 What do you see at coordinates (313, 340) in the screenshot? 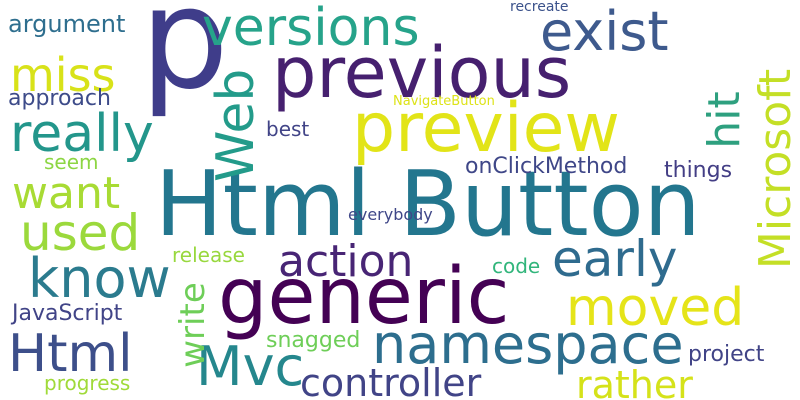
I see `word-snagged: snagged` at bounding box center [313, 340].